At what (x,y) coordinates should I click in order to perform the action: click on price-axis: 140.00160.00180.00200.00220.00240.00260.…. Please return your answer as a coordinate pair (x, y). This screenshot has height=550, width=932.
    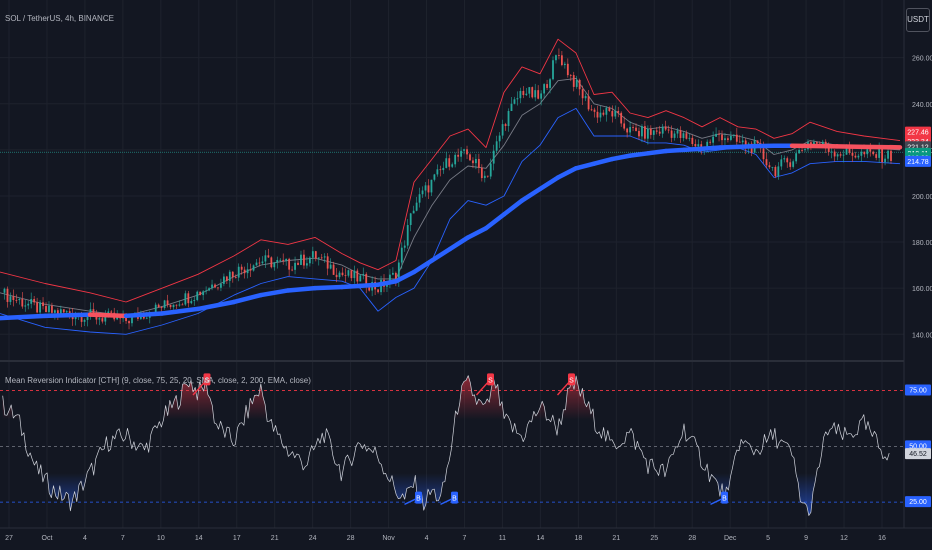
    Looking at the image, I should click on (917, 275).